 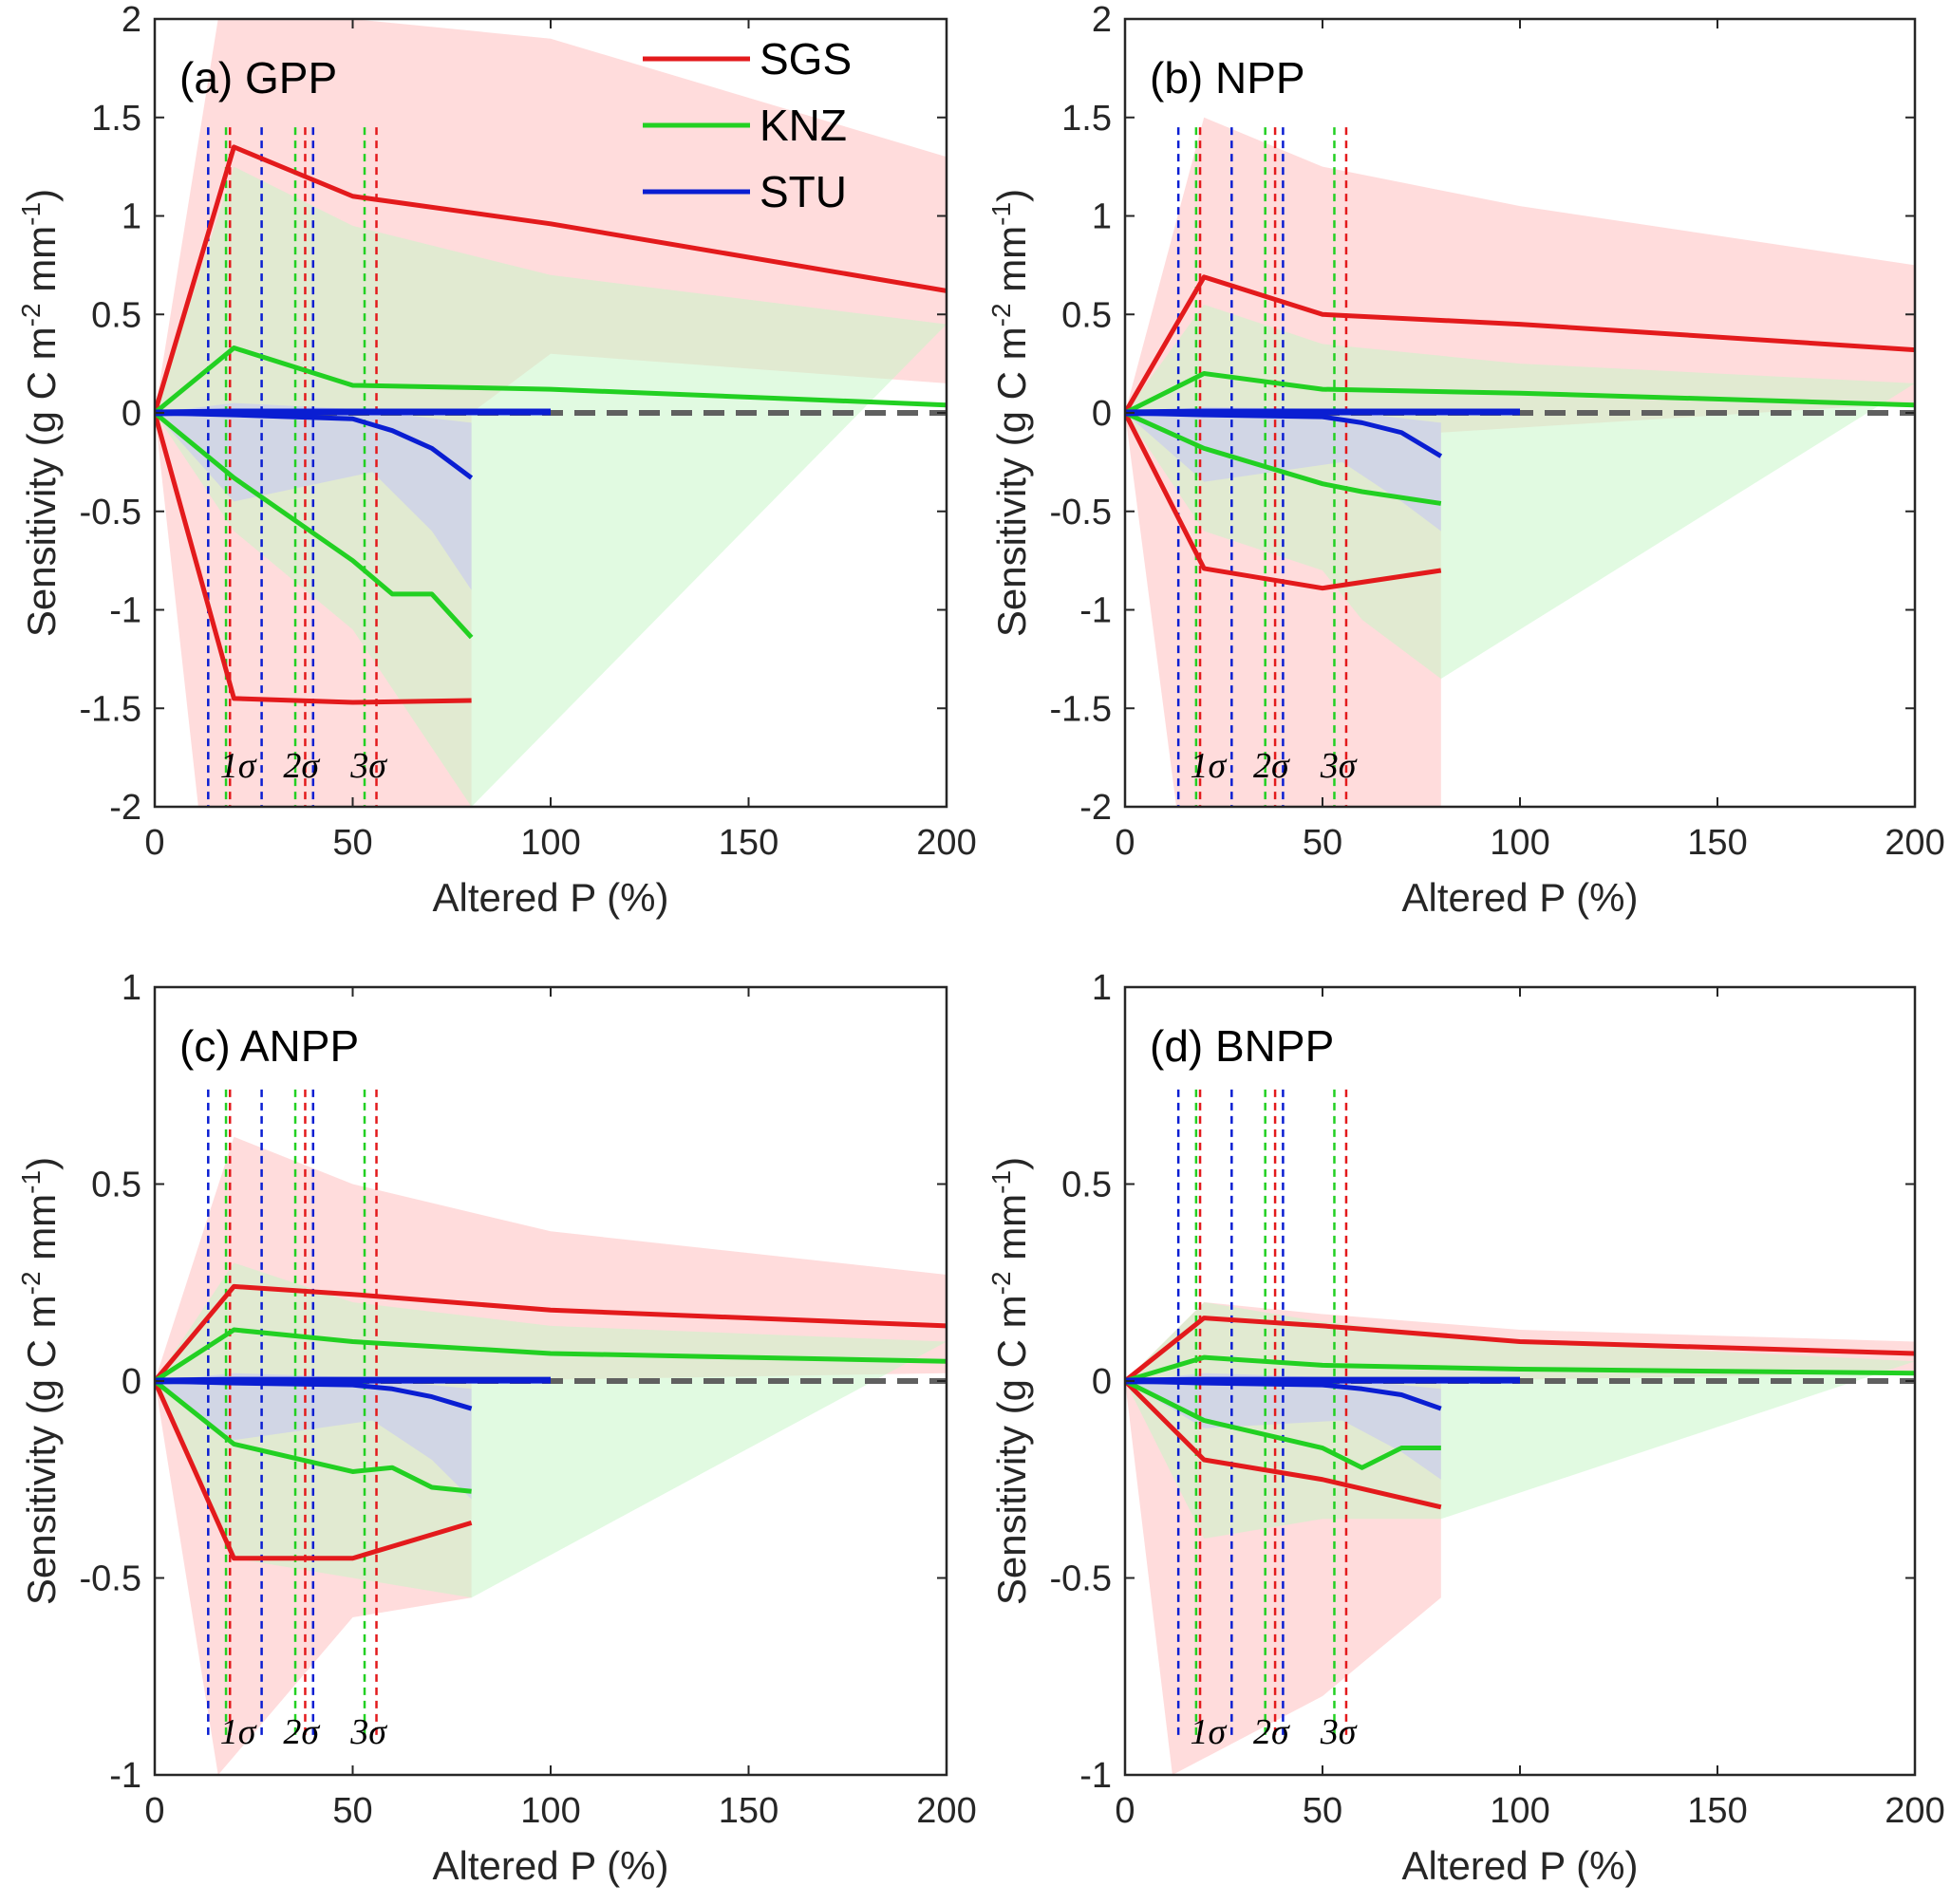 I want to click on y-tick-label: 1.5, so click(x=1086, y=119).